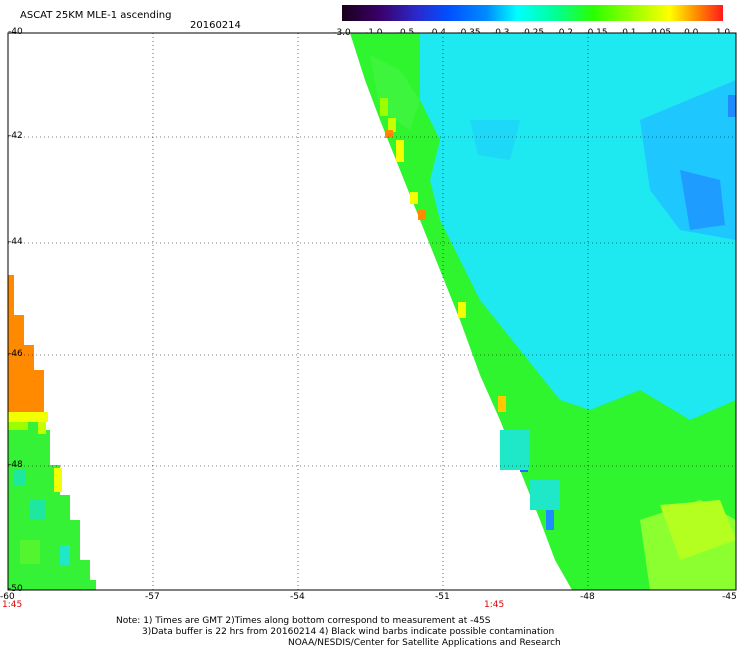 The width and height of the screenshot is (740, 650). Describe the element at coordinates (215, 25) in the screenshot. I see `product-date: 20160214` at that location.